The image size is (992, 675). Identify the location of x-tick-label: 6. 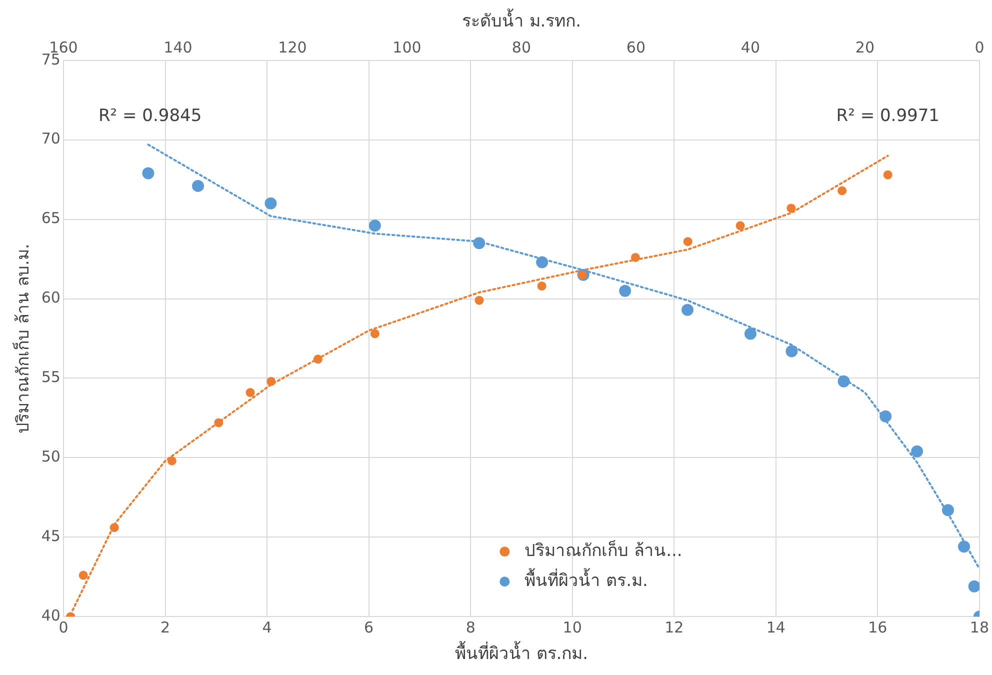
(369, 627).